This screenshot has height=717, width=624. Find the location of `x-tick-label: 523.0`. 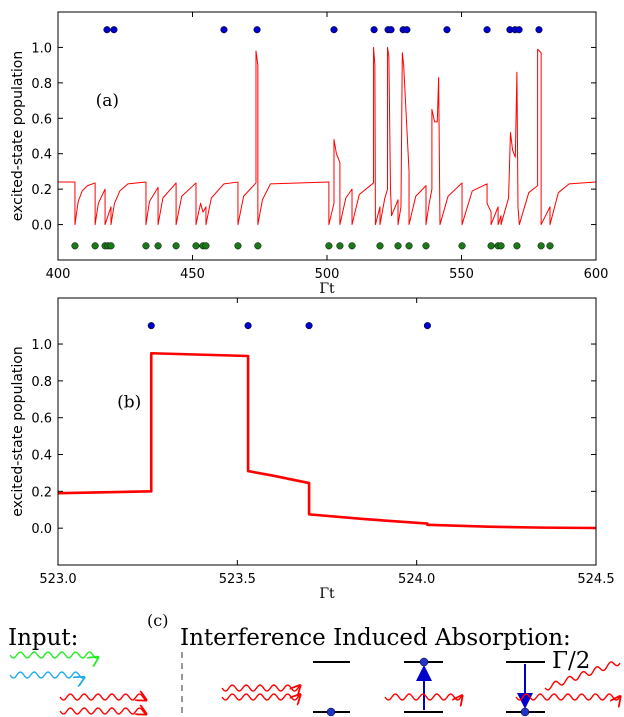

x-tick-label: 523.0 is located at coordinates (57, 579).